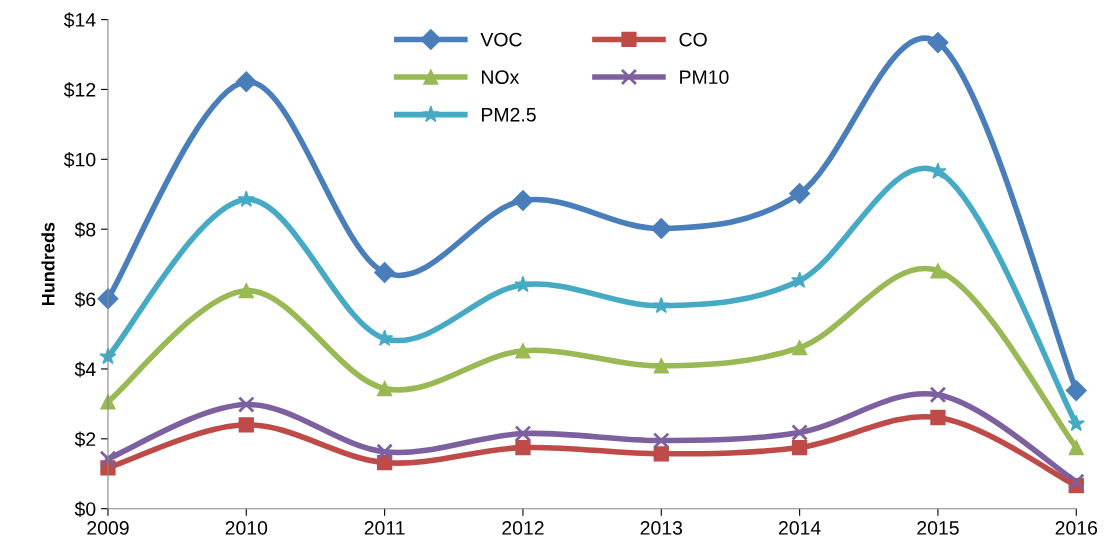 The image size is (1113, 559). I want to click on x-tick-label: 2013, so click(661, 528).